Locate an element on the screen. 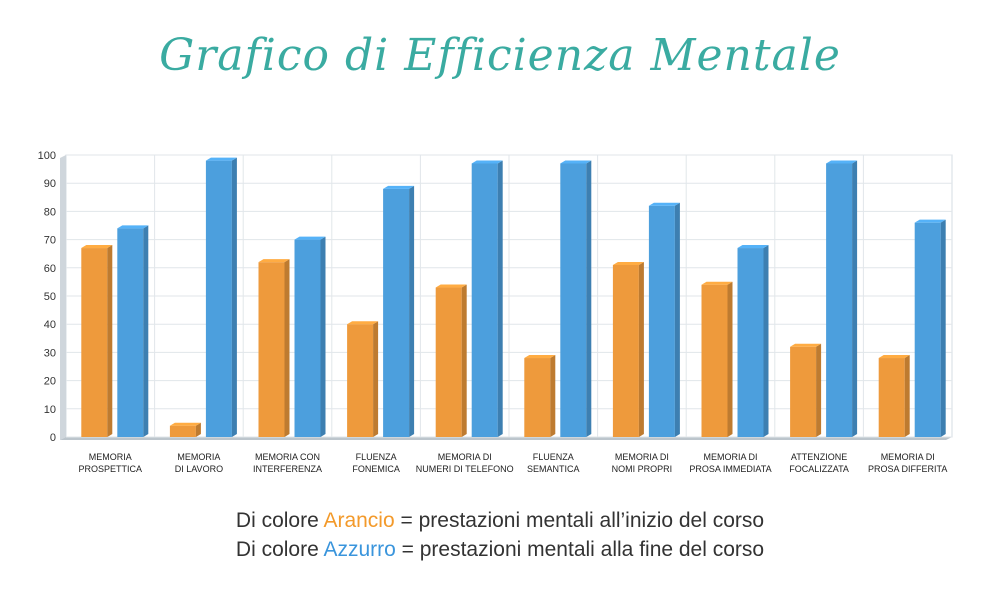 The image size is (1000, 600). plot-side-wall is located at coordinates (63, 297).